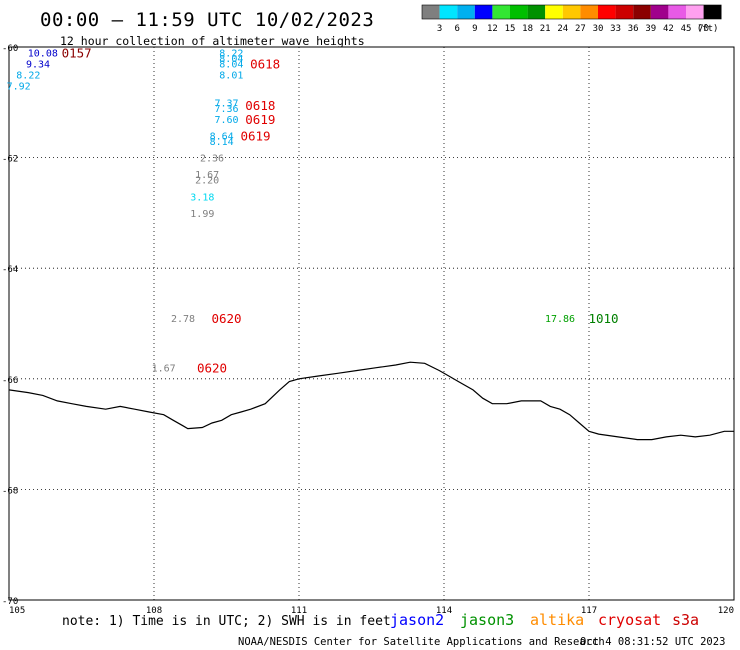 Image resolution: width=740 pixels, height=650 pixels. Describe the element at coordinates (487, 620) in the screenshot. I see `satellite-jason3-label: jason3` at that location.